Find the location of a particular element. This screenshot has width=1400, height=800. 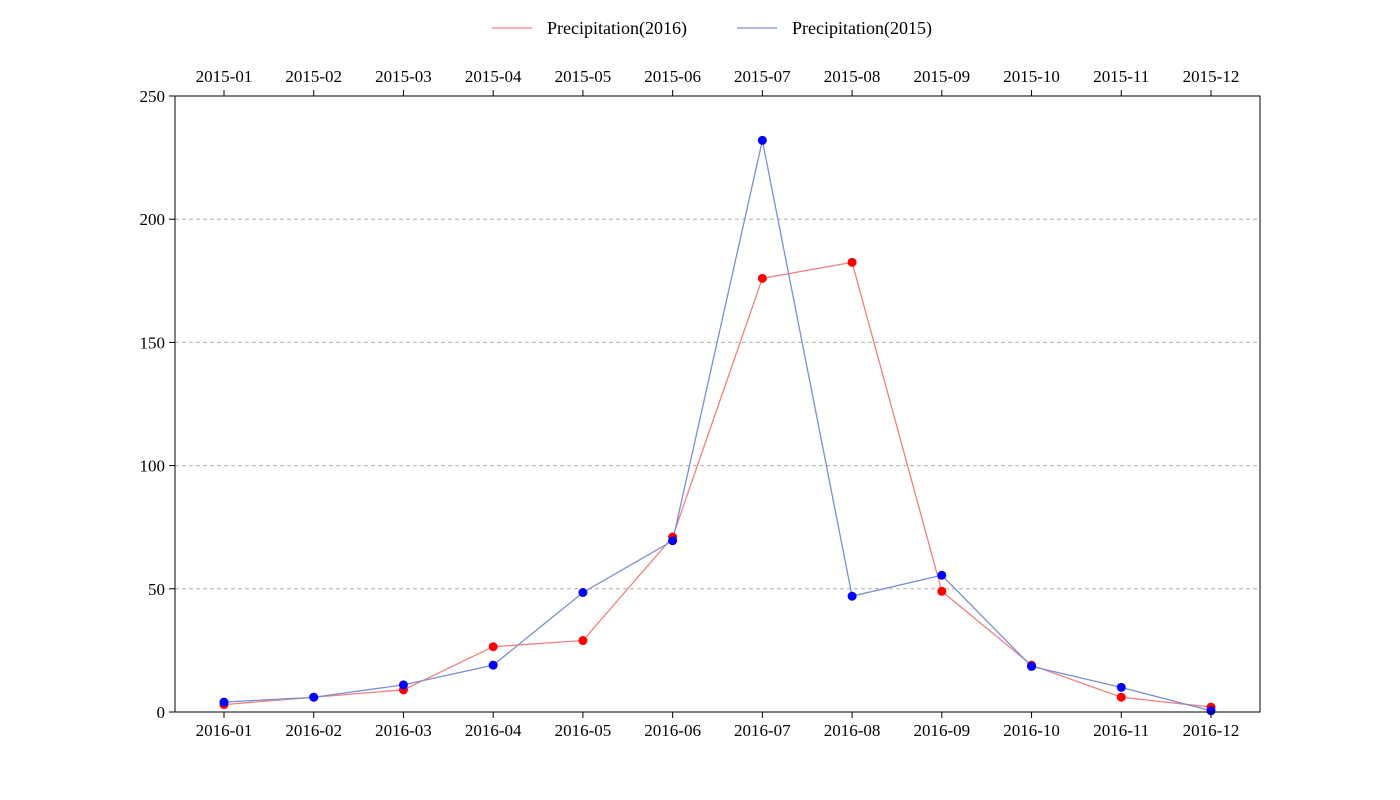

x-tick-label-bottom: 2016-04 is located at coordinates (493, 730).